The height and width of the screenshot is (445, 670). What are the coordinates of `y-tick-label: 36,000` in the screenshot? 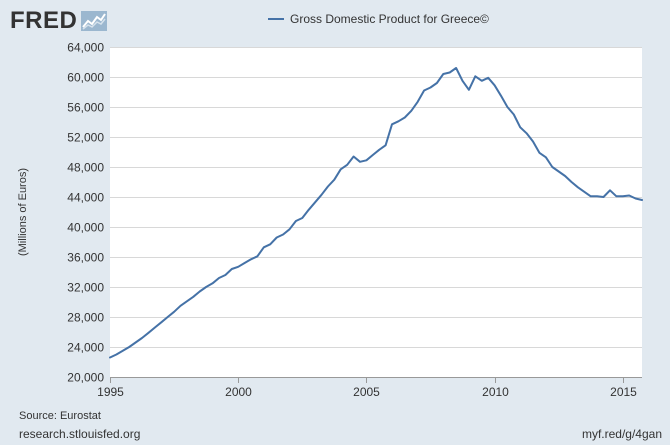 It's located at (85, 258).